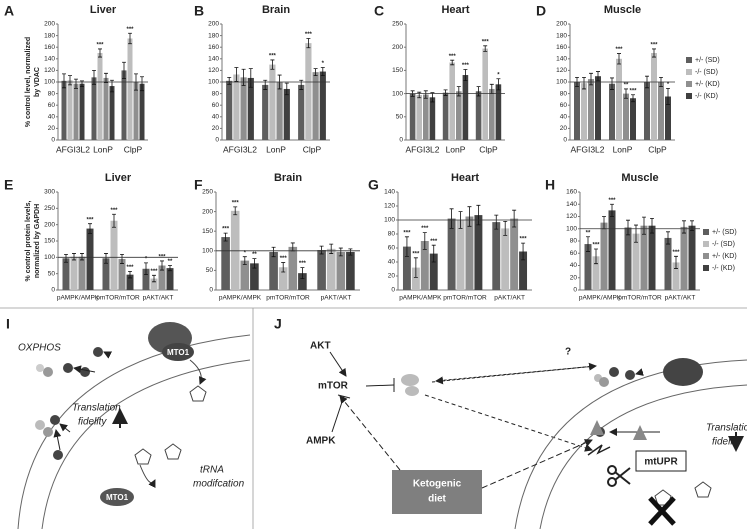 The width and height of the screenshot is (747, 529). I want to click on oxphos-label: OXPHOS, so click(39, 348).